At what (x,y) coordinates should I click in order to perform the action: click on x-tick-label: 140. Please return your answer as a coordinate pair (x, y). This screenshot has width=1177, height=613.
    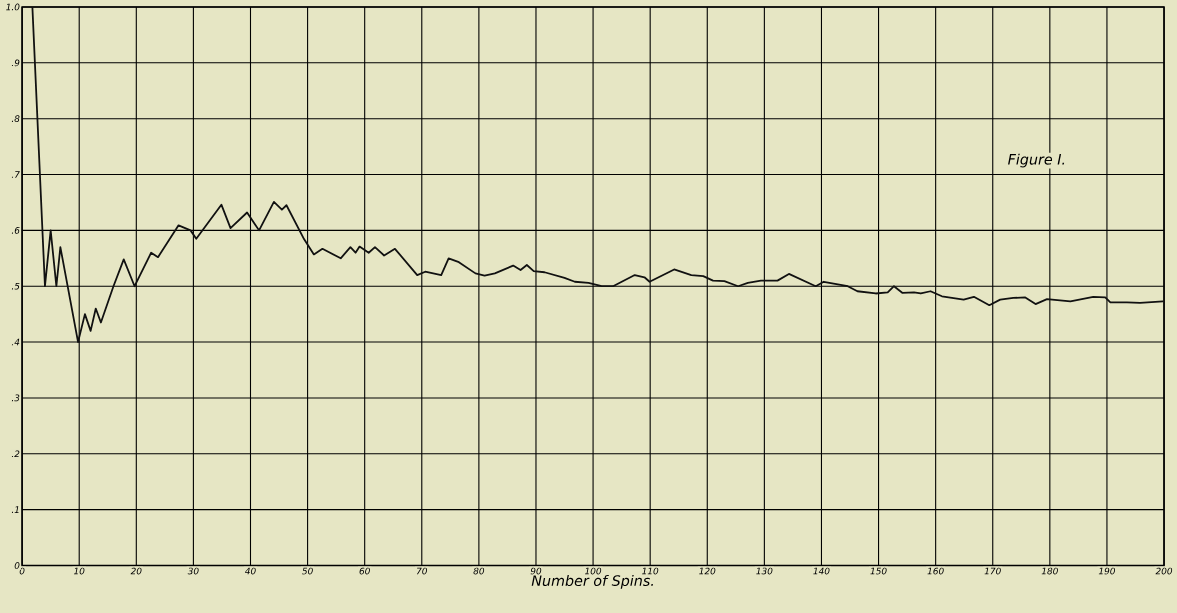
    Looking at the image, I should click on (821, 571).